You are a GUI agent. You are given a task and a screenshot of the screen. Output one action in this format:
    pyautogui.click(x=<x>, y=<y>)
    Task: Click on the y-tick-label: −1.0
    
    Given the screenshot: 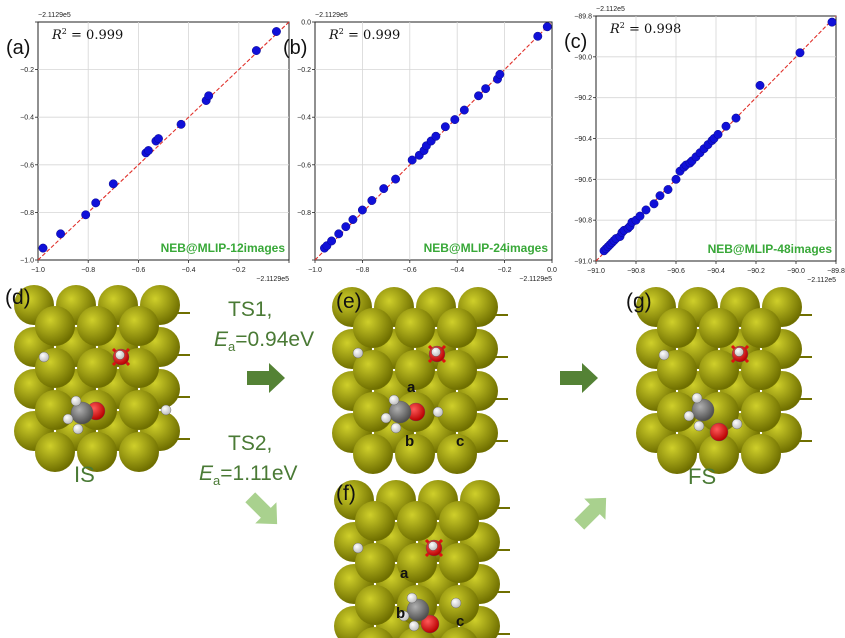 What is the action you would take?
    pyautogui.click(x=27, y=261)
    